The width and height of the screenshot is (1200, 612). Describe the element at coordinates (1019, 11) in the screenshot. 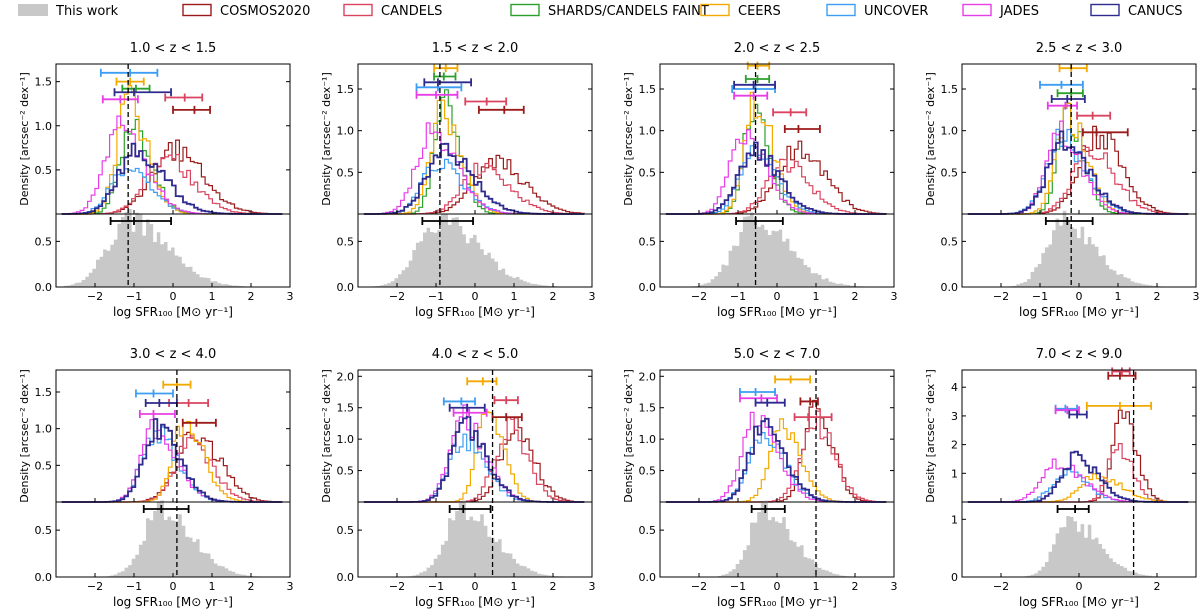

I see `legend-label-jades: JADES` at that location.